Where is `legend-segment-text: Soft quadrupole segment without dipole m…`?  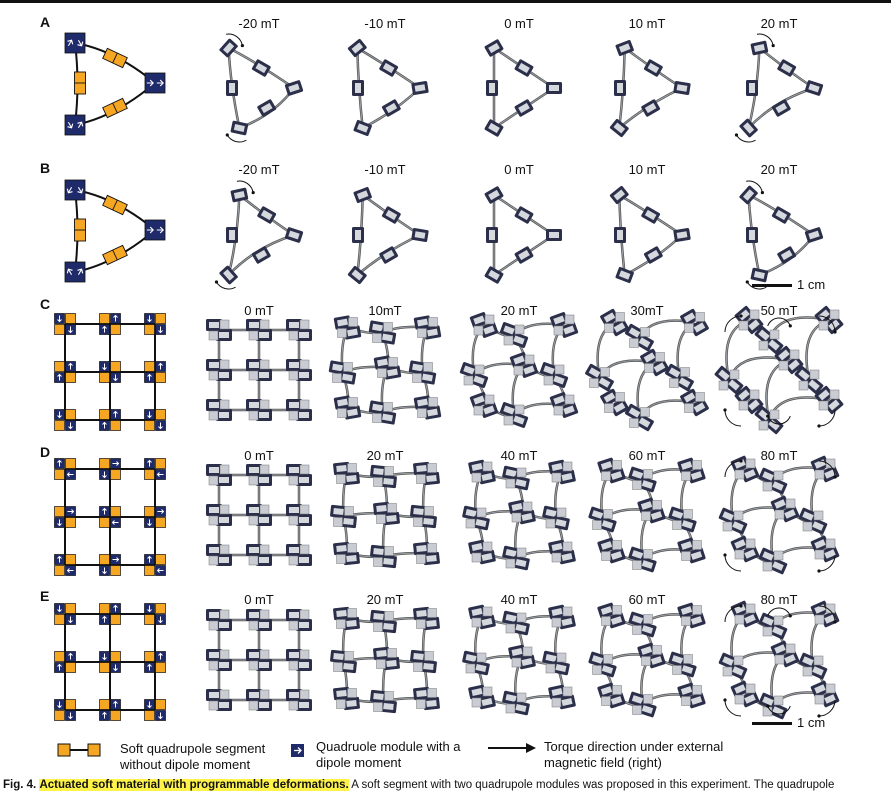 legend-segment-text: Soft quadrupole segment without dipole m… is located at coordinates (193, 756).